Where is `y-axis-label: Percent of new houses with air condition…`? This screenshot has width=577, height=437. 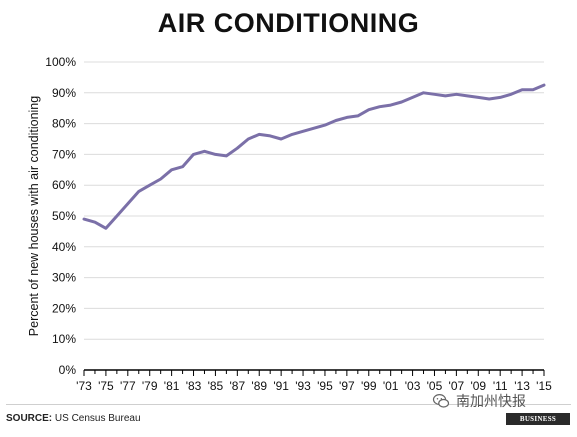
y-axis-label: Percent of new houses with air condition… is located at coordinates (34, 216).